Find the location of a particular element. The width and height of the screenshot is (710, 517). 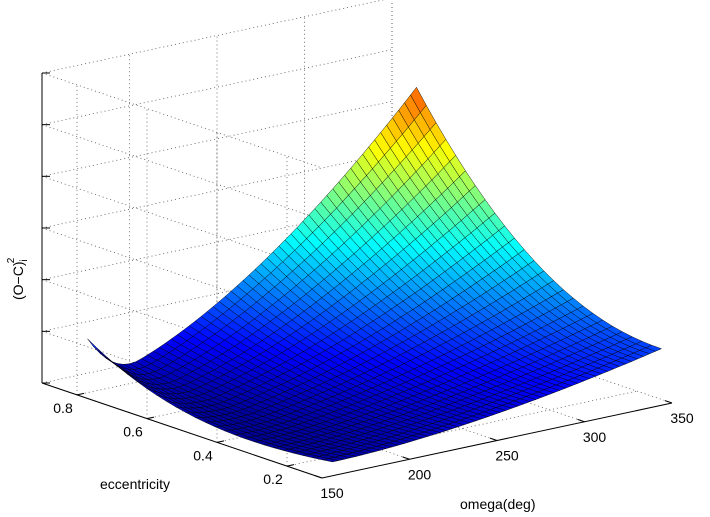

y-axis-line is located at coordinates (182, 430).